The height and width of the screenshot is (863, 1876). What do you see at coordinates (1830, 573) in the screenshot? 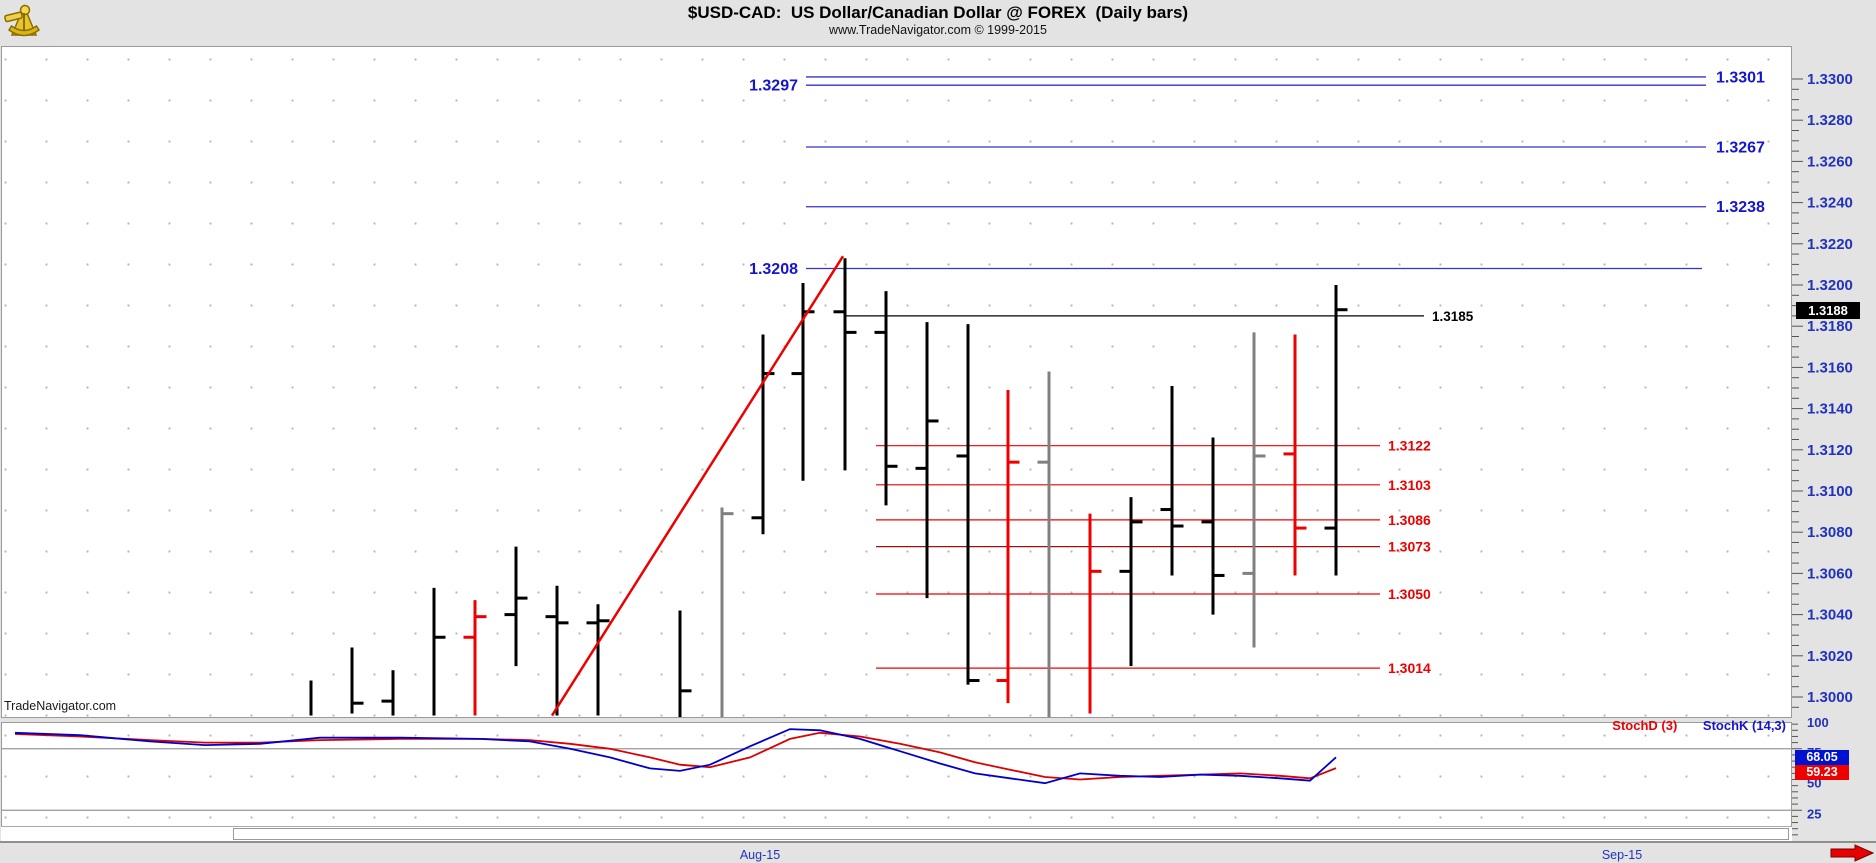
I see `price-axis-label-1.3060: 1.3060` at bounding box center [1830, 573].